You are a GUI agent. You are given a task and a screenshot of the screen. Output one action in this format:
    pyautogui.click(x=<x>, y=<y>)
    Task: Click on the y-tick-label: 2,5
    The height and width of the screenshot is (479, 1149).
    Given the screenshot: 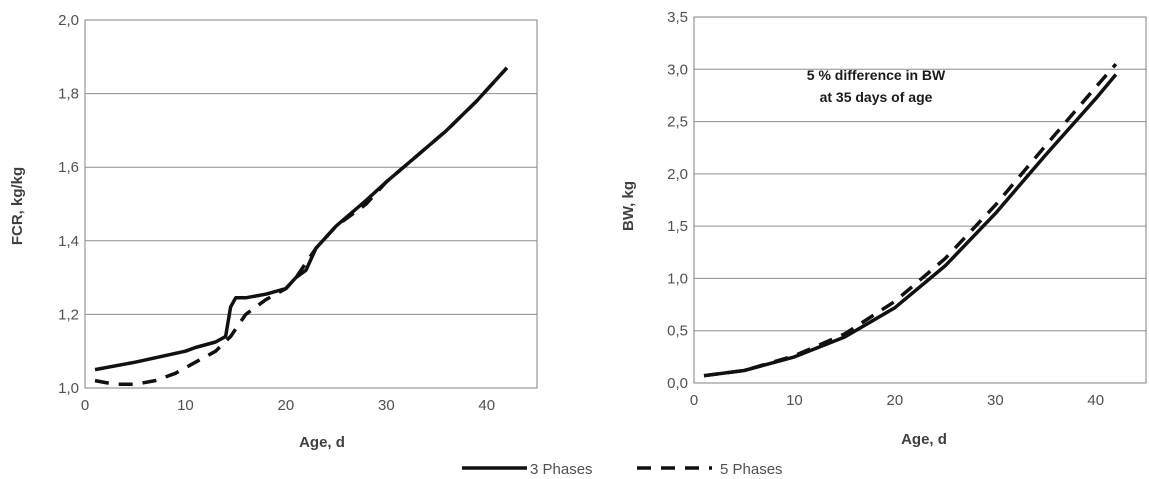 What is the action you would take?
    pyautogui.click(x=677, y=122)
    